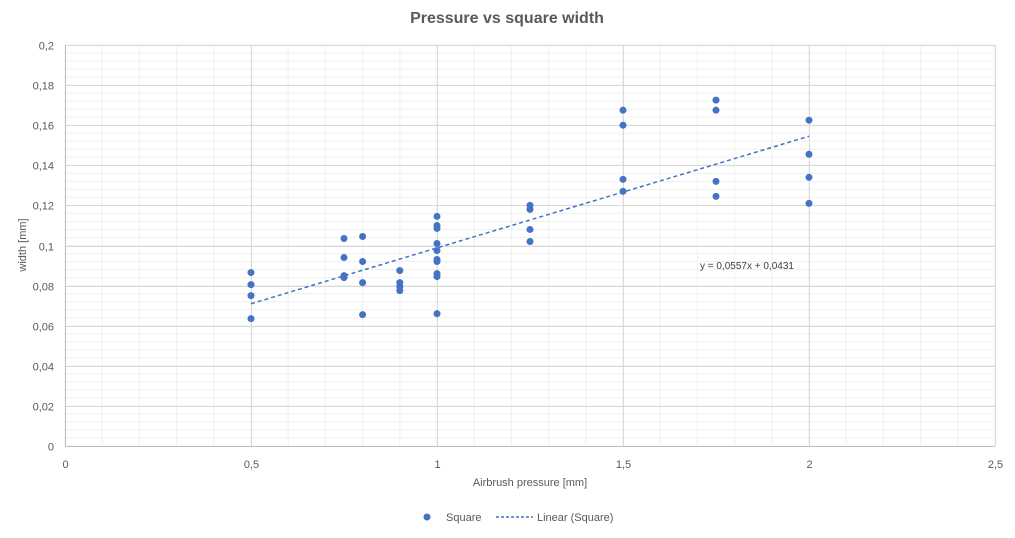 Image resolution: width=1015 pixels, height=538 pixels. What do you see at coordinates (43, 127) in the screenshot?
I see `y-tick-label: 0,16` at bounding box center [43, 127].